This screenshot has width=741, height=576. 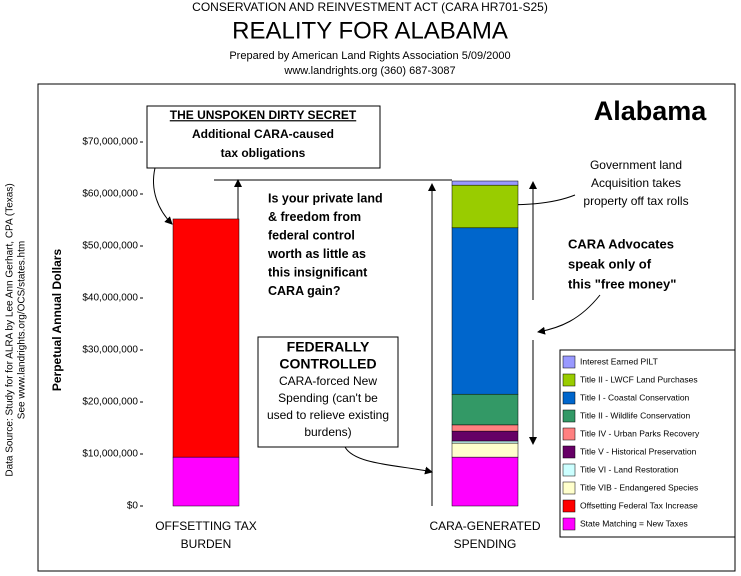 What do you see at coordinates (370, 30) in the screenshot?
I see `header-title: REALITY FOR ALABAMA` at bounding box center [370, 30].